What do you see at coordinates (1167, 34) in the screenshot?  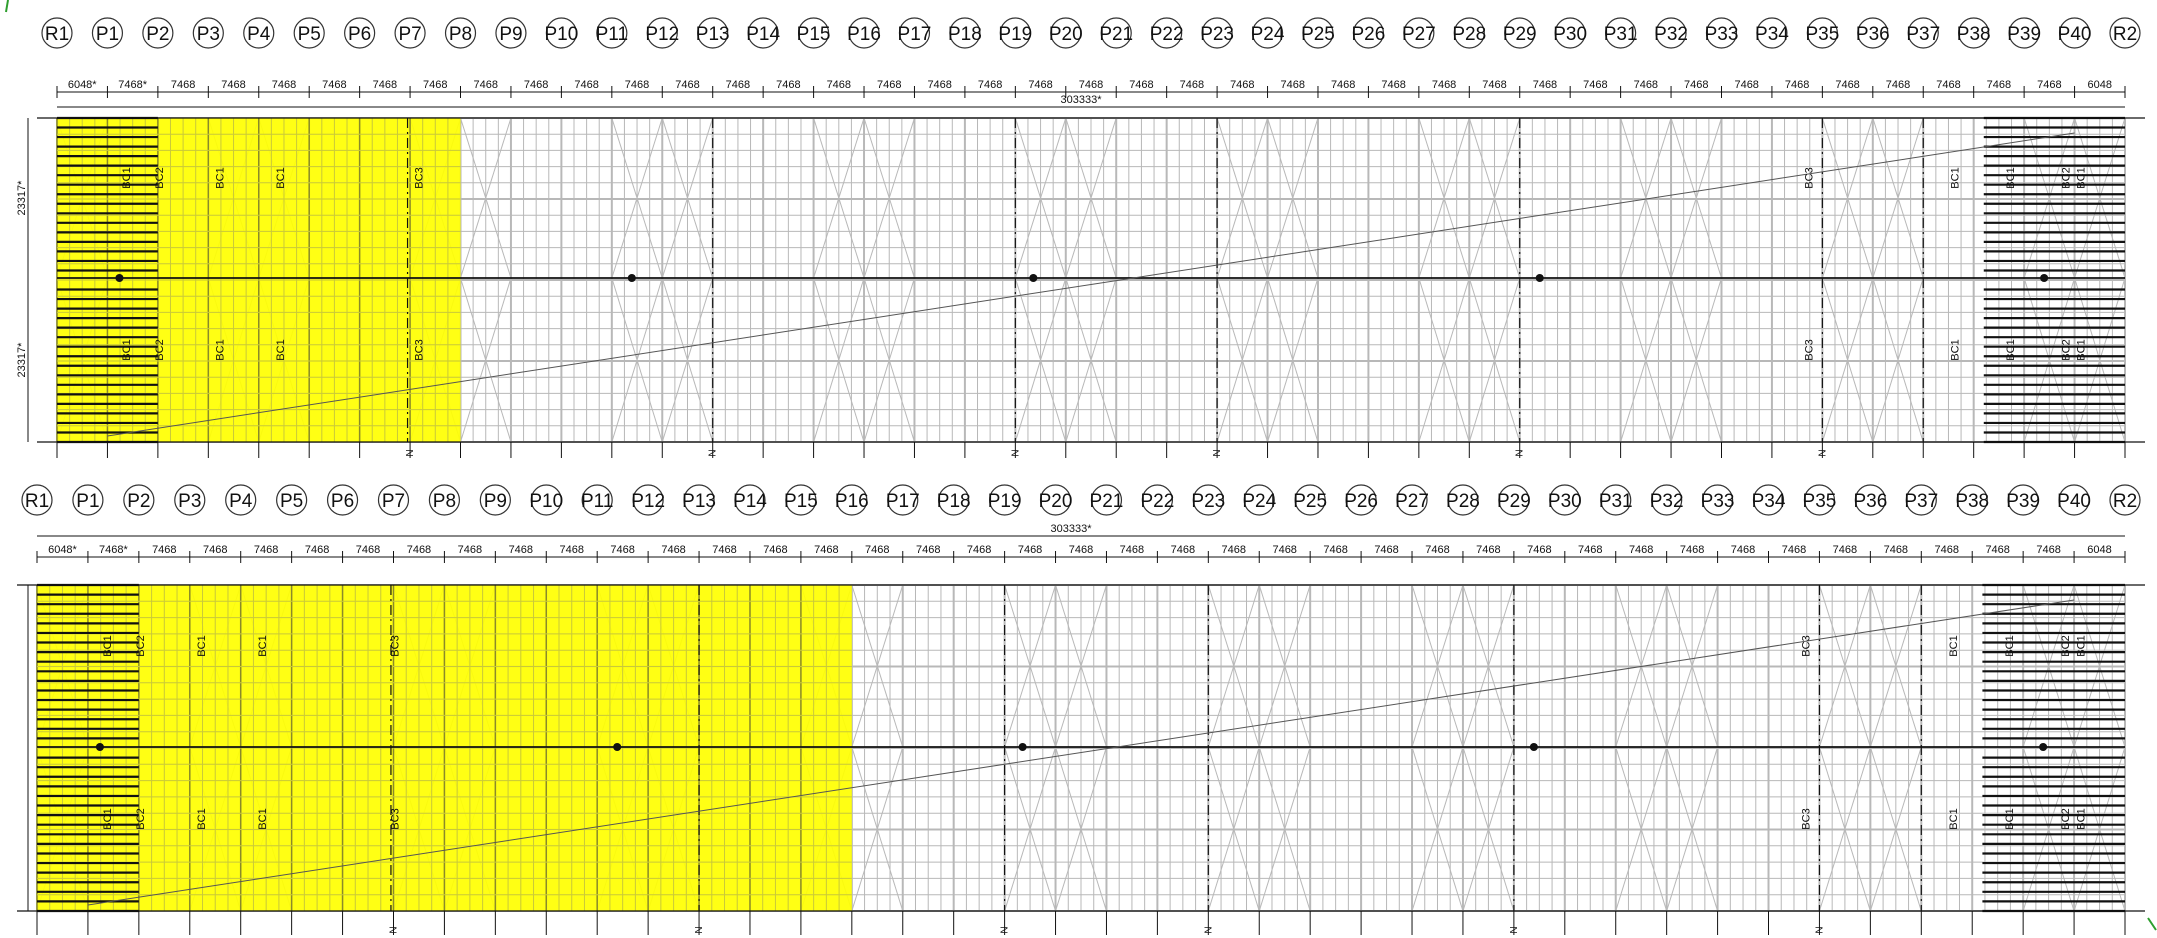 I see `grid-label: P22` at bounding box center [1167, 34].